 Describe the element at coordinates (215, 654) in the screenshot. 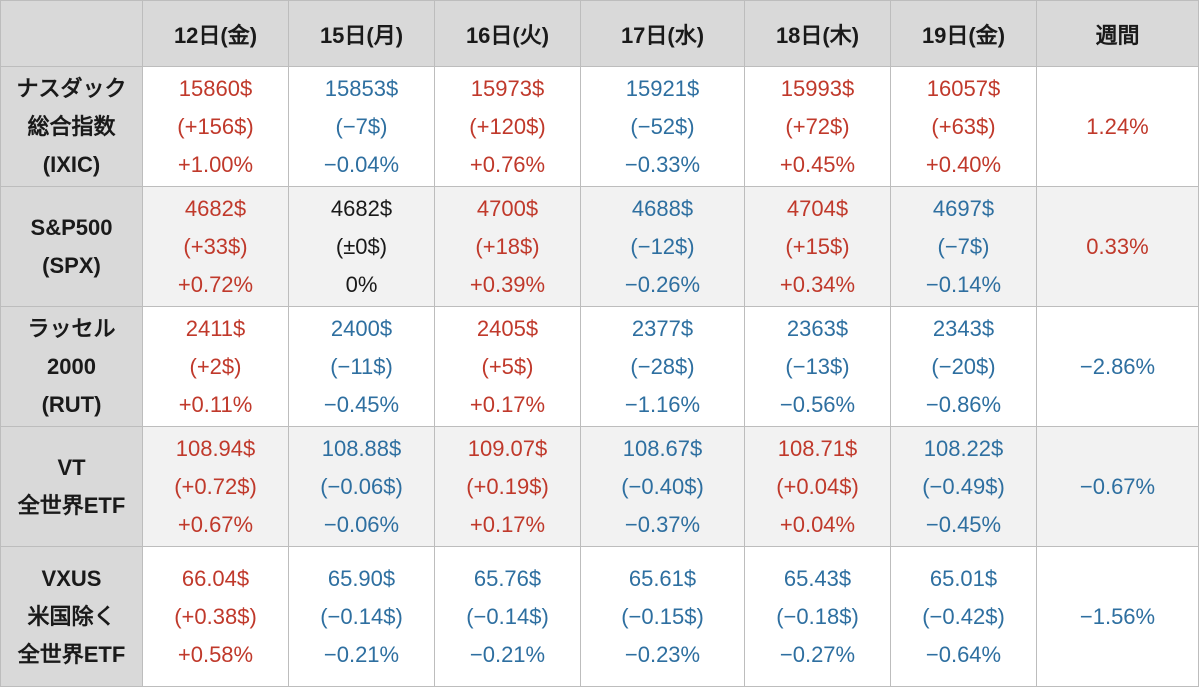

I see `percent-value: +0.58%` at that location.